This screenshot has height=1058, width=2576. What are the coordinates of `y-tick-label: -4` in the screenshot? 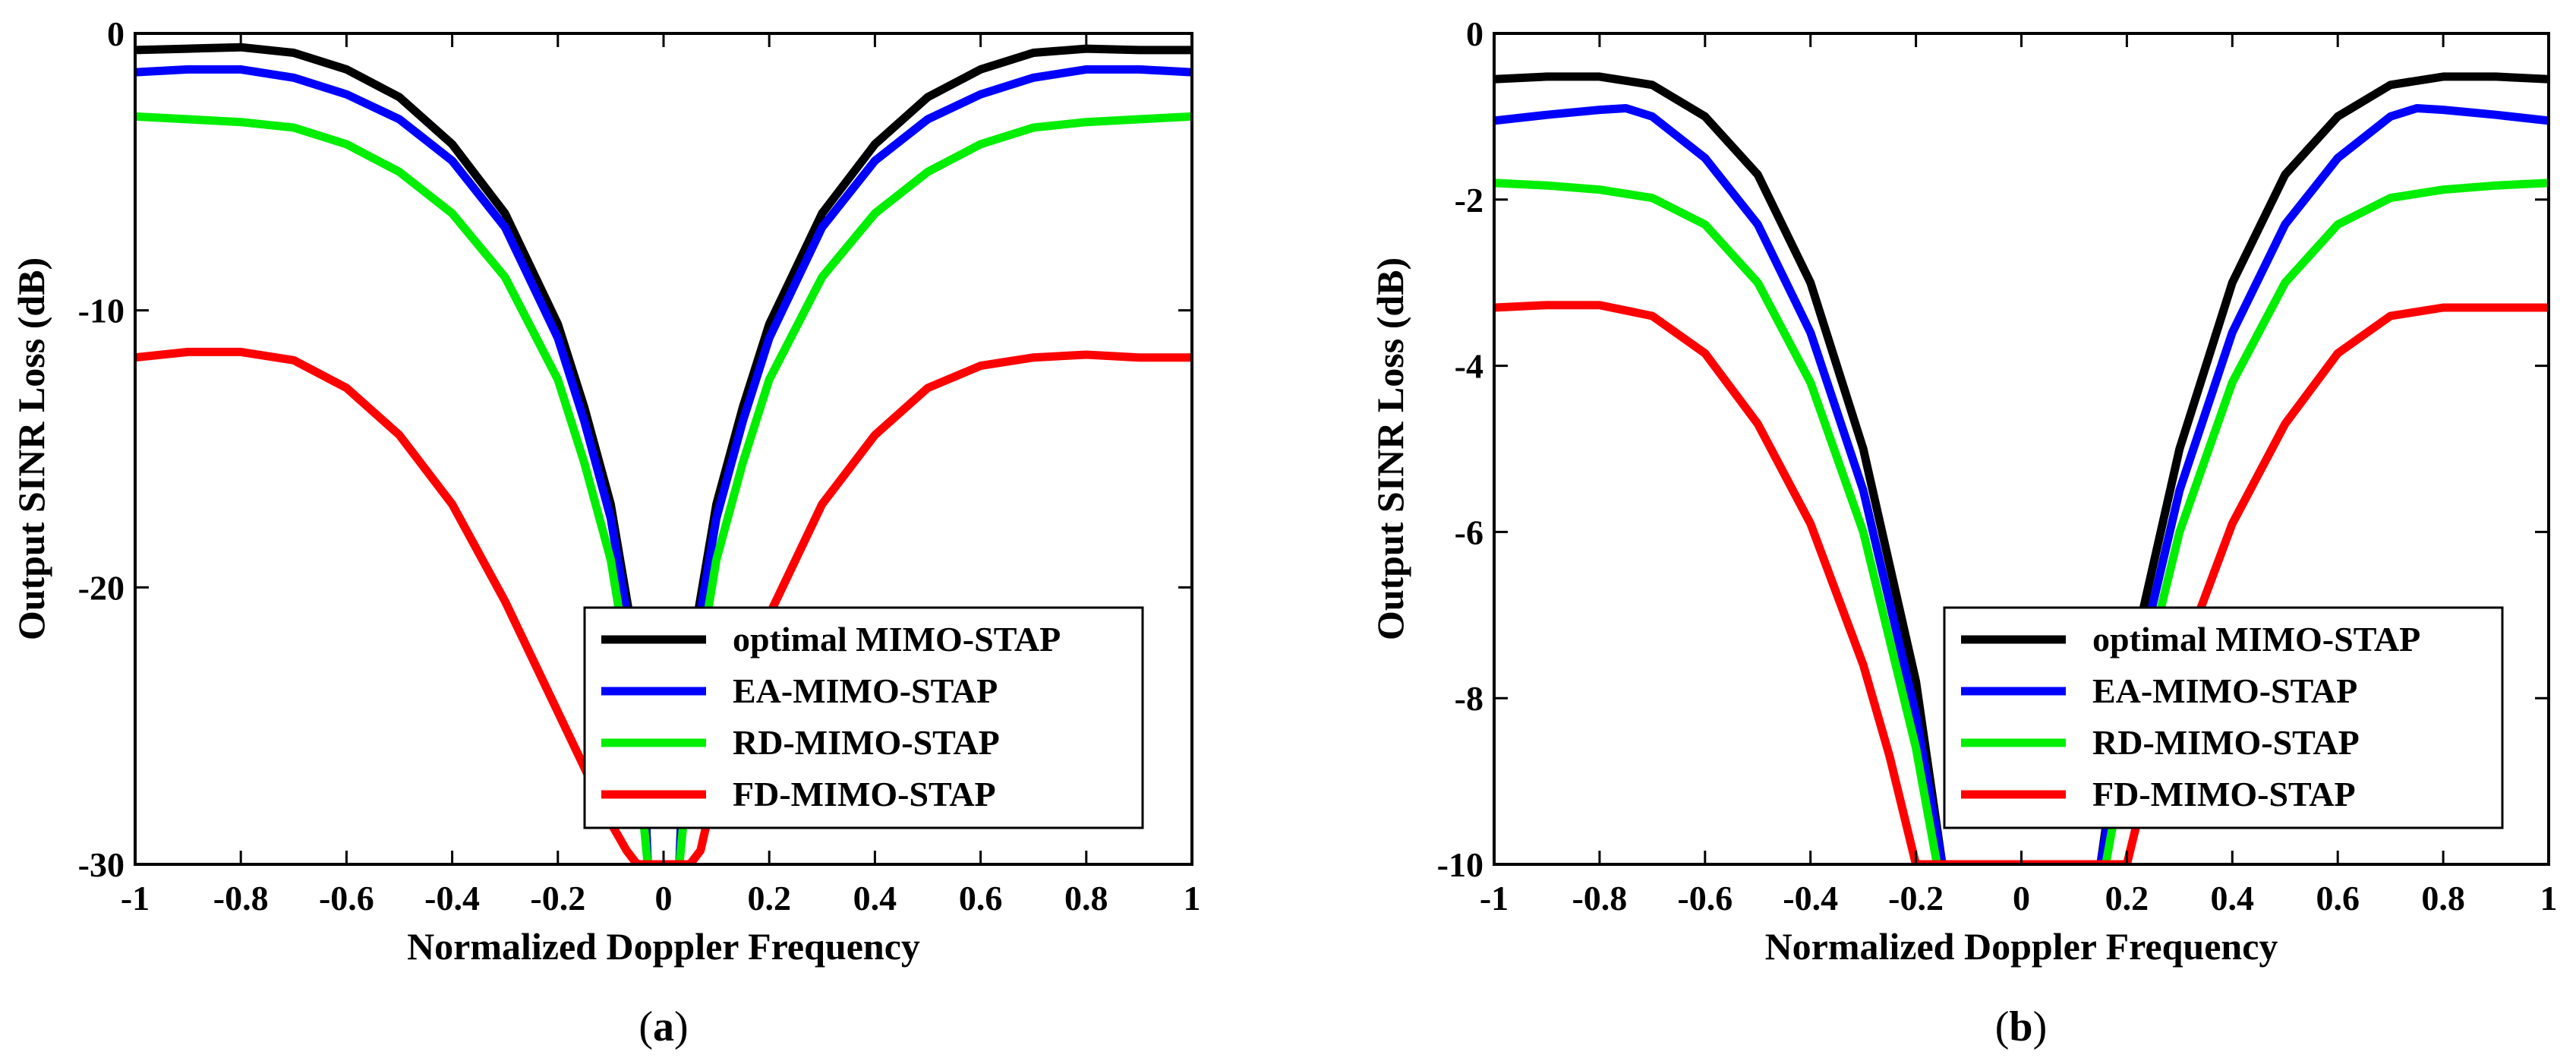 It's located at (1469, 366).